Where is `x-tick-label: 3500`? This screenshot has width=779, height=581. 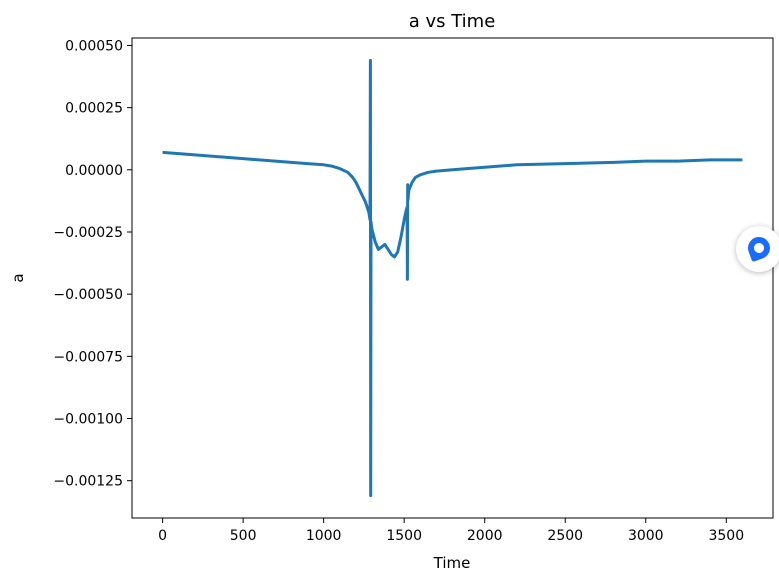 x-tick-label: 3500 is located at coordinates (726, 536).